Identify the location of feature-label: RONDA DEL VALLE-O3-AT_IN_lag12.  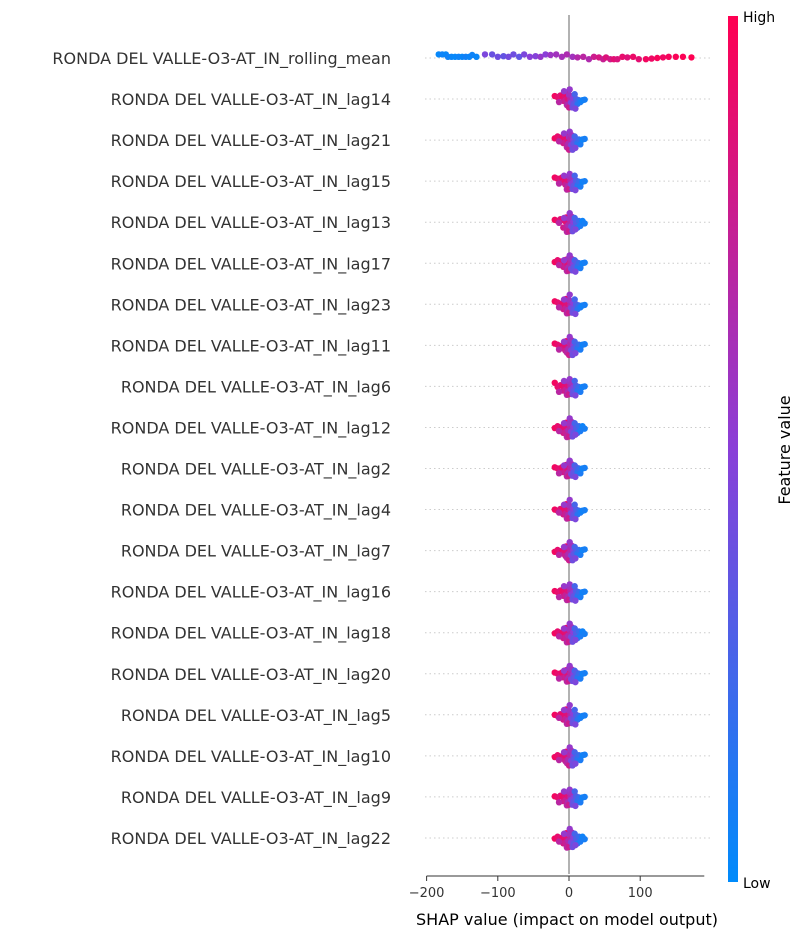
(251, 428).